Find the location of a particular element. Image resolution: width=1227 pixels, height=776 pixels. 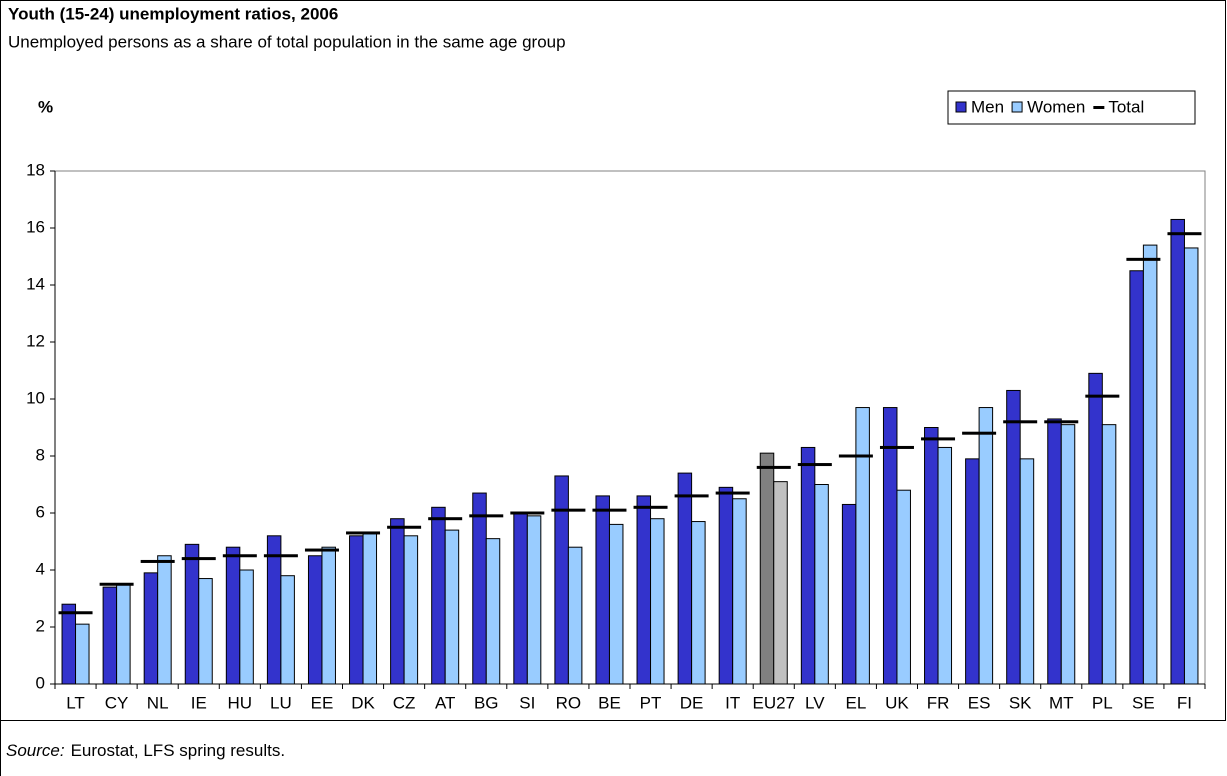

source: Source: Eurostat, LFS spring results. is located at coordinates (145, 750).